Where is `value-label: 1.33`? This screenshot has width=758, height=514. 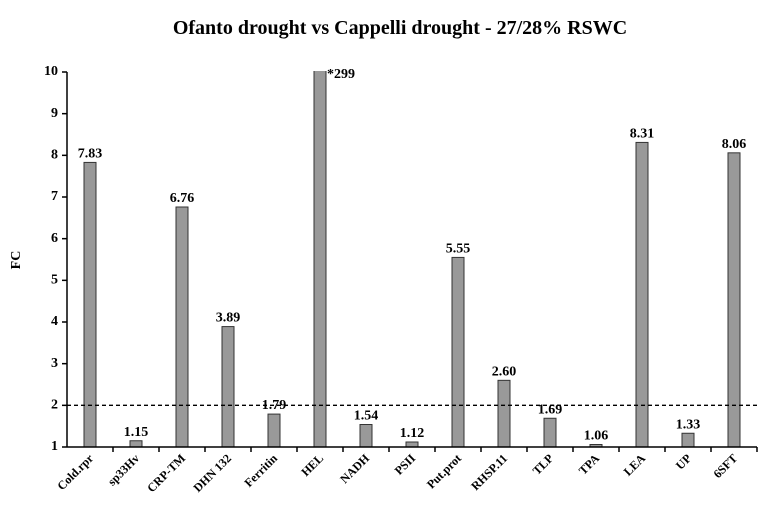
value-label: 1.33 is located at coordinates (688, 424).